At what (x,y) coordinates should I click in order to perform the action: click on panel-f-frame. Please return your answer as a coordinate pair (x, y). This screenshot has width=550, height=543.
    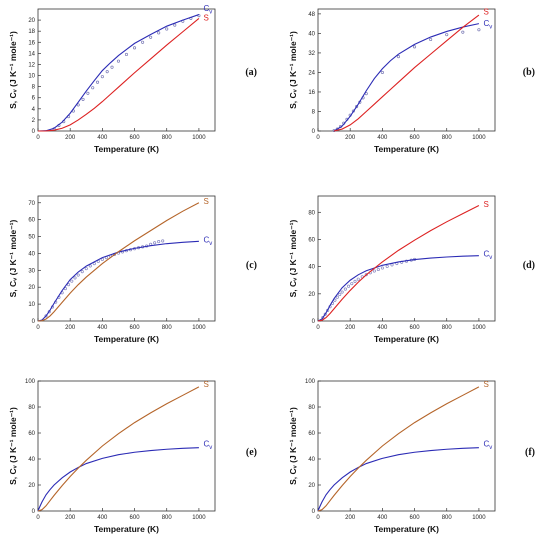
    Looking at the image, I should click on (406, 446).